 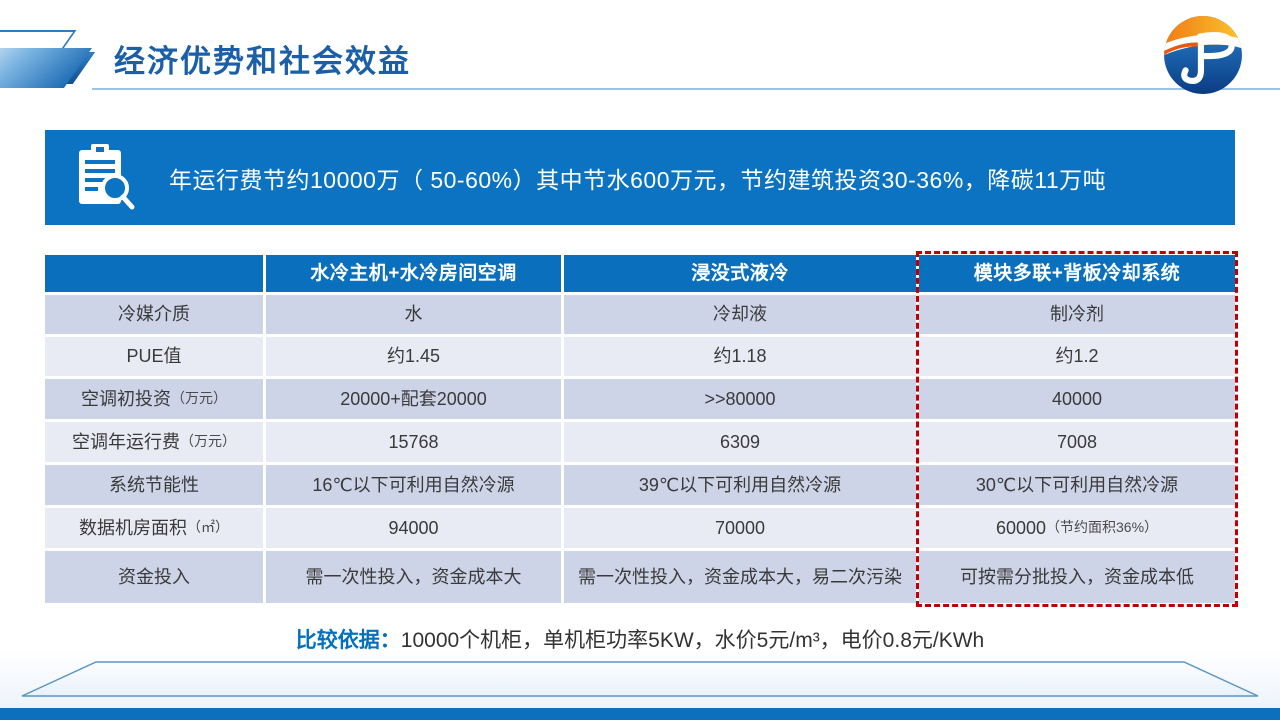 I want to click on bottom-blue-bar, so click(x=640, y=714).